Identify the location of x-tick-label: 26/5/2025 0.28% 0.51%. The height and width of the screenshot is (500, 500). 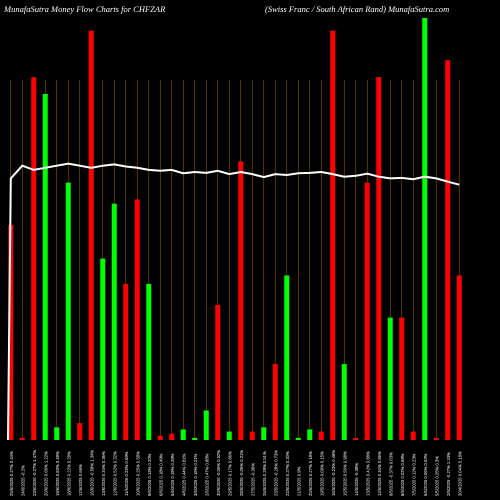
(264, 473).